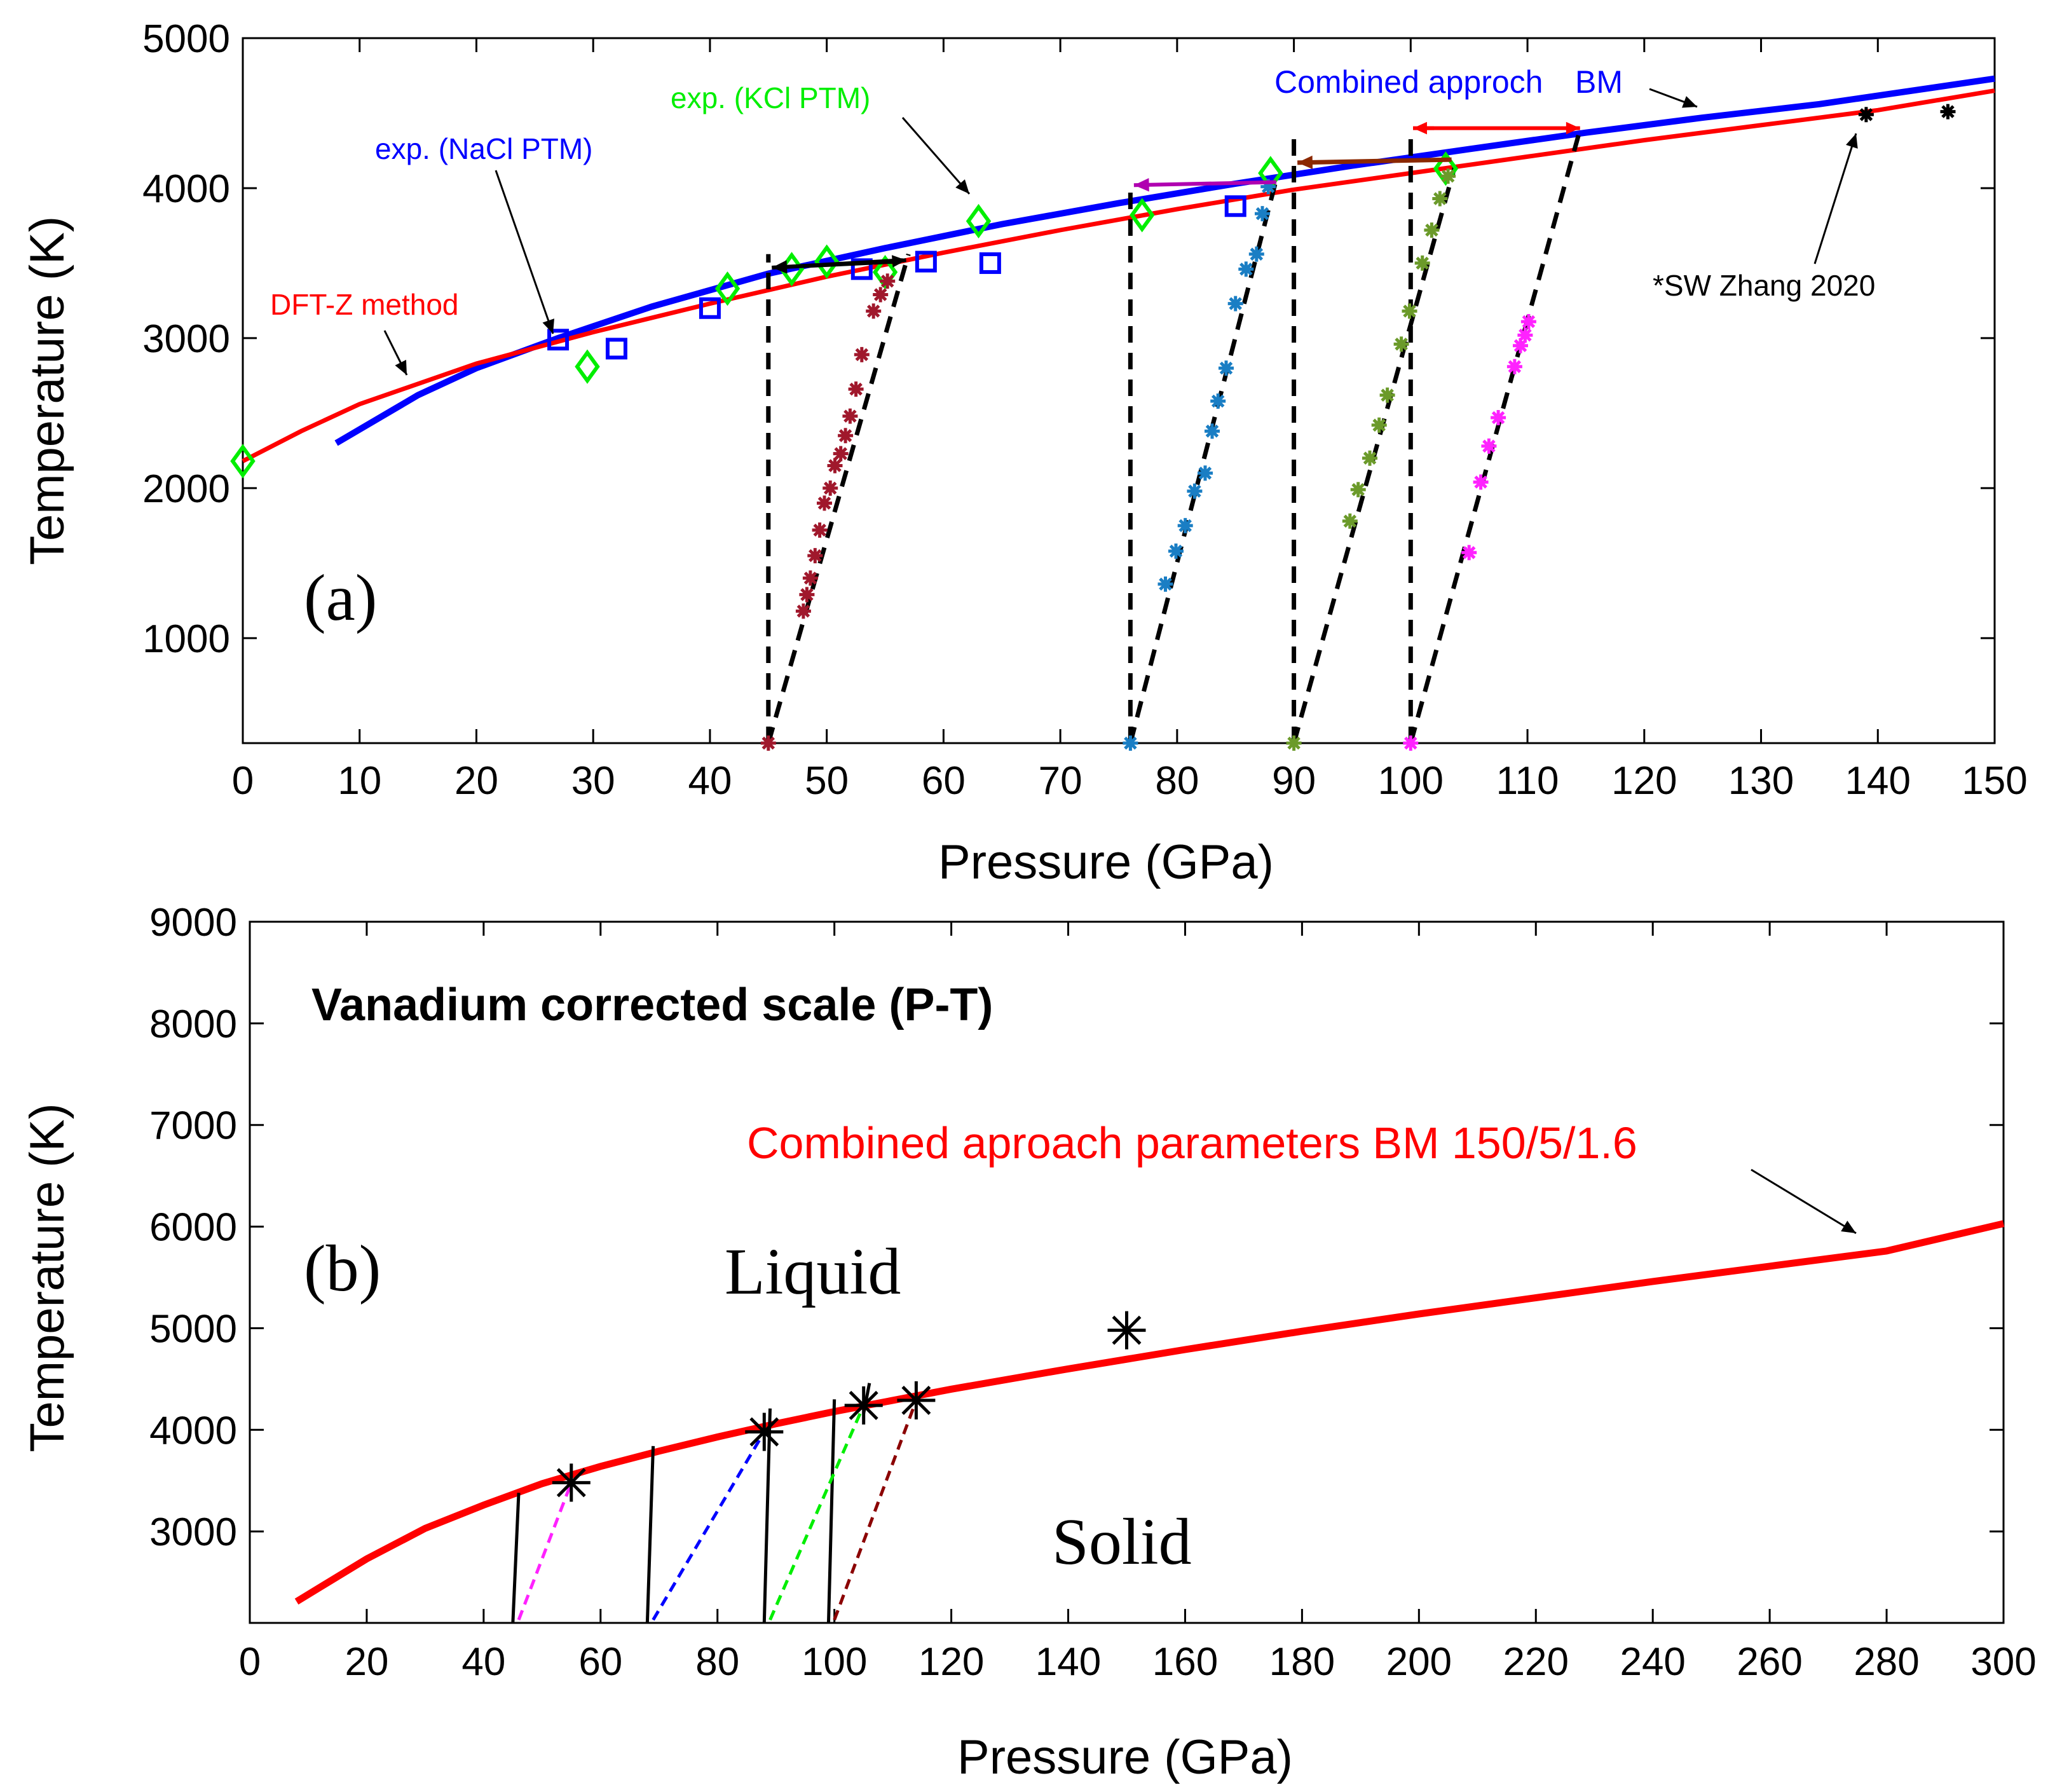  I want to click on star-marker-b, so click(863, 1406).